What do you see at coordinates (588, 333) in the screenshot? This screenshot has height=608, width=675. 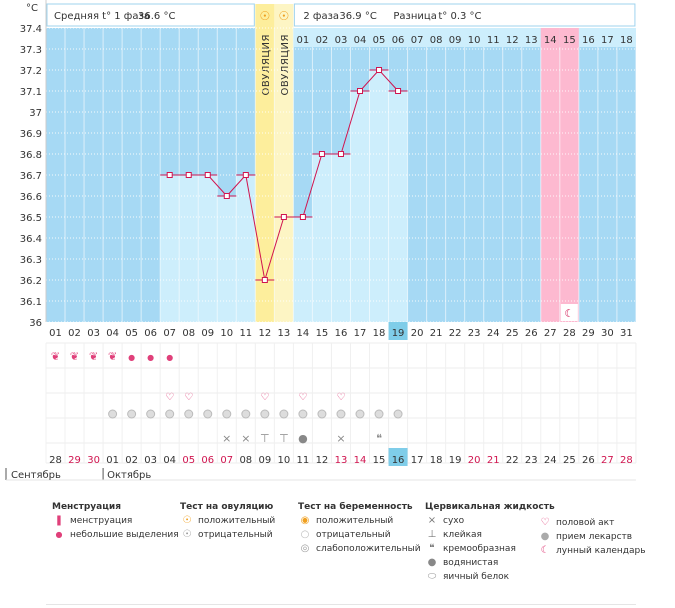 I see `x-day-label: 29` at bounding box center [588, 333].